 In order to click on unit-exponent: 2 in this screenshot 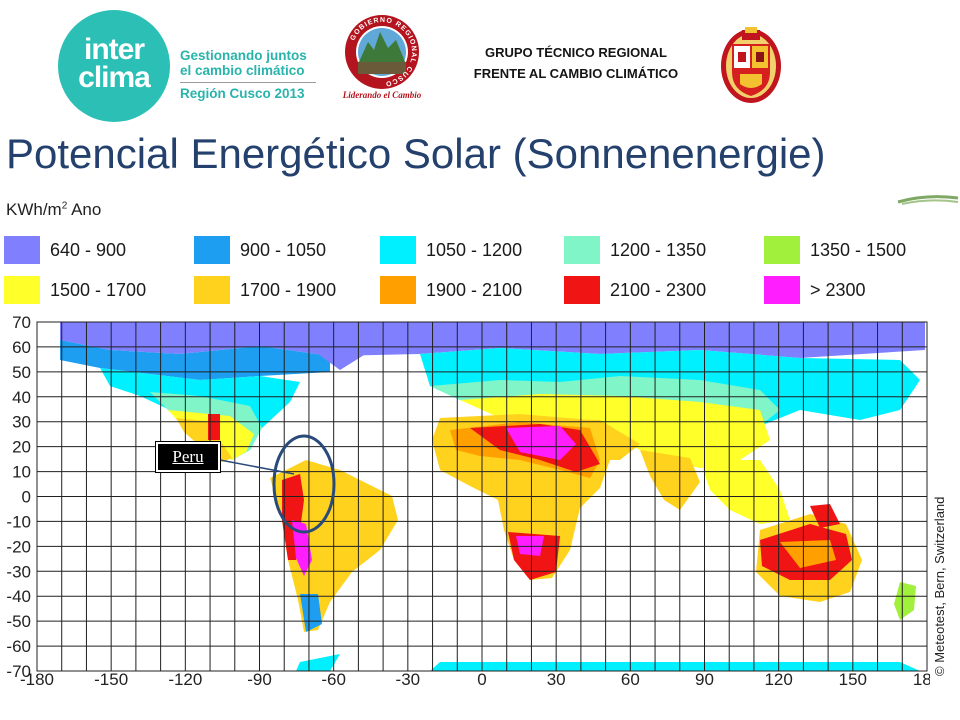, I will do `click(64, 206)`.